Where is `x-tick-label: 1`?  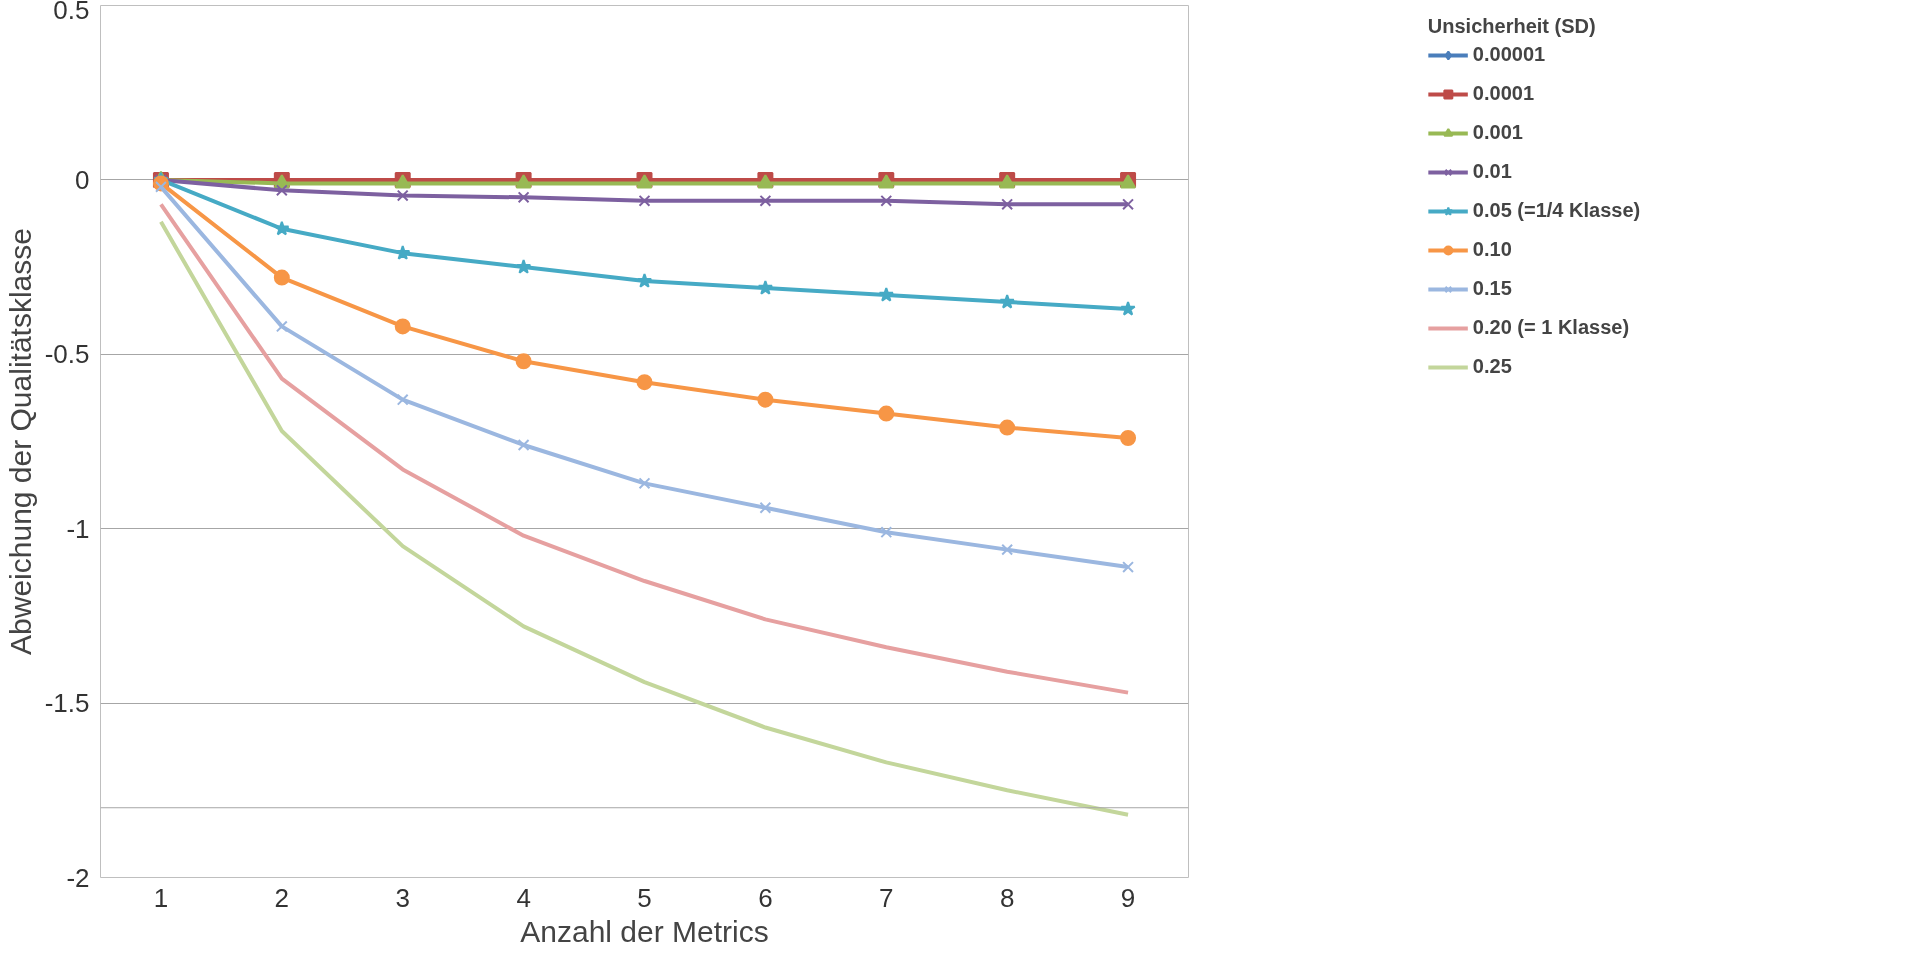
x-tick-label: 1 is located at coordinates (161, 897).